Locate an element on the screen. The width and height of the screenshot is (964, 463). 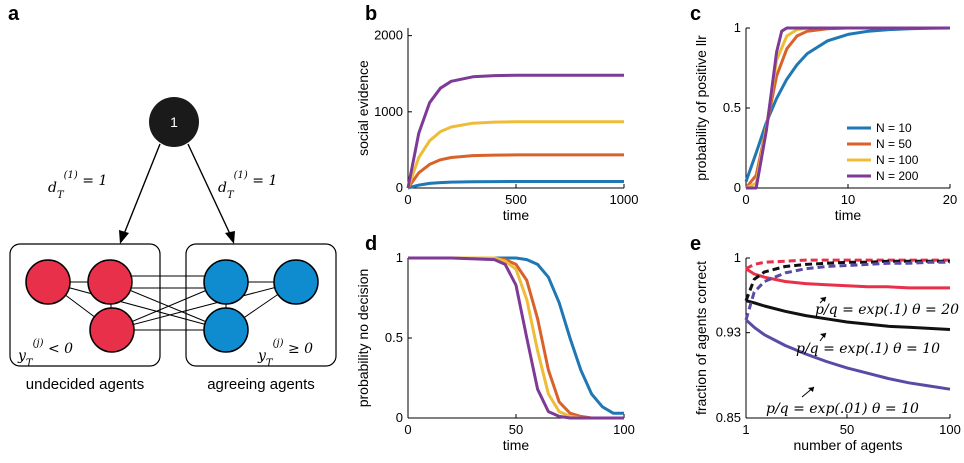
edge-left is located at coordinates (142, 189).